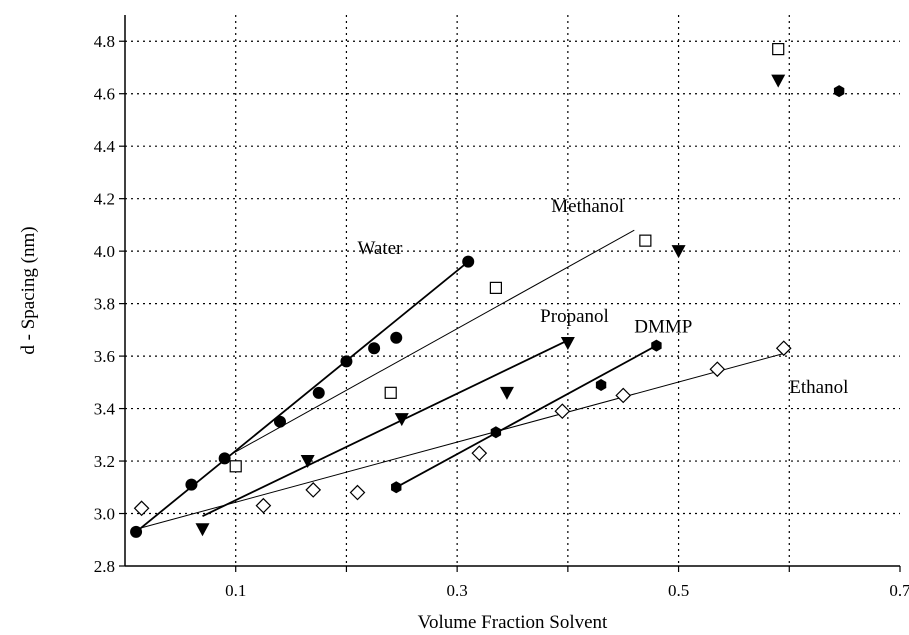  What do you see at coordinates (104, 199) in the screenshot?
I see `y-tick-label: 4.2` at bounding box center [104, 199].